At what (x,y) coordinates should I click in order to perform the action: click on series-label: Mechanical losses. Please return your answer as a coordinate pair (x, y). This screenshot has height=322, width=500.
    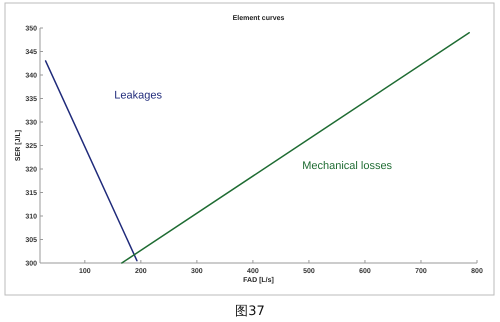
    Looking at the image, I should click on (347, 166).